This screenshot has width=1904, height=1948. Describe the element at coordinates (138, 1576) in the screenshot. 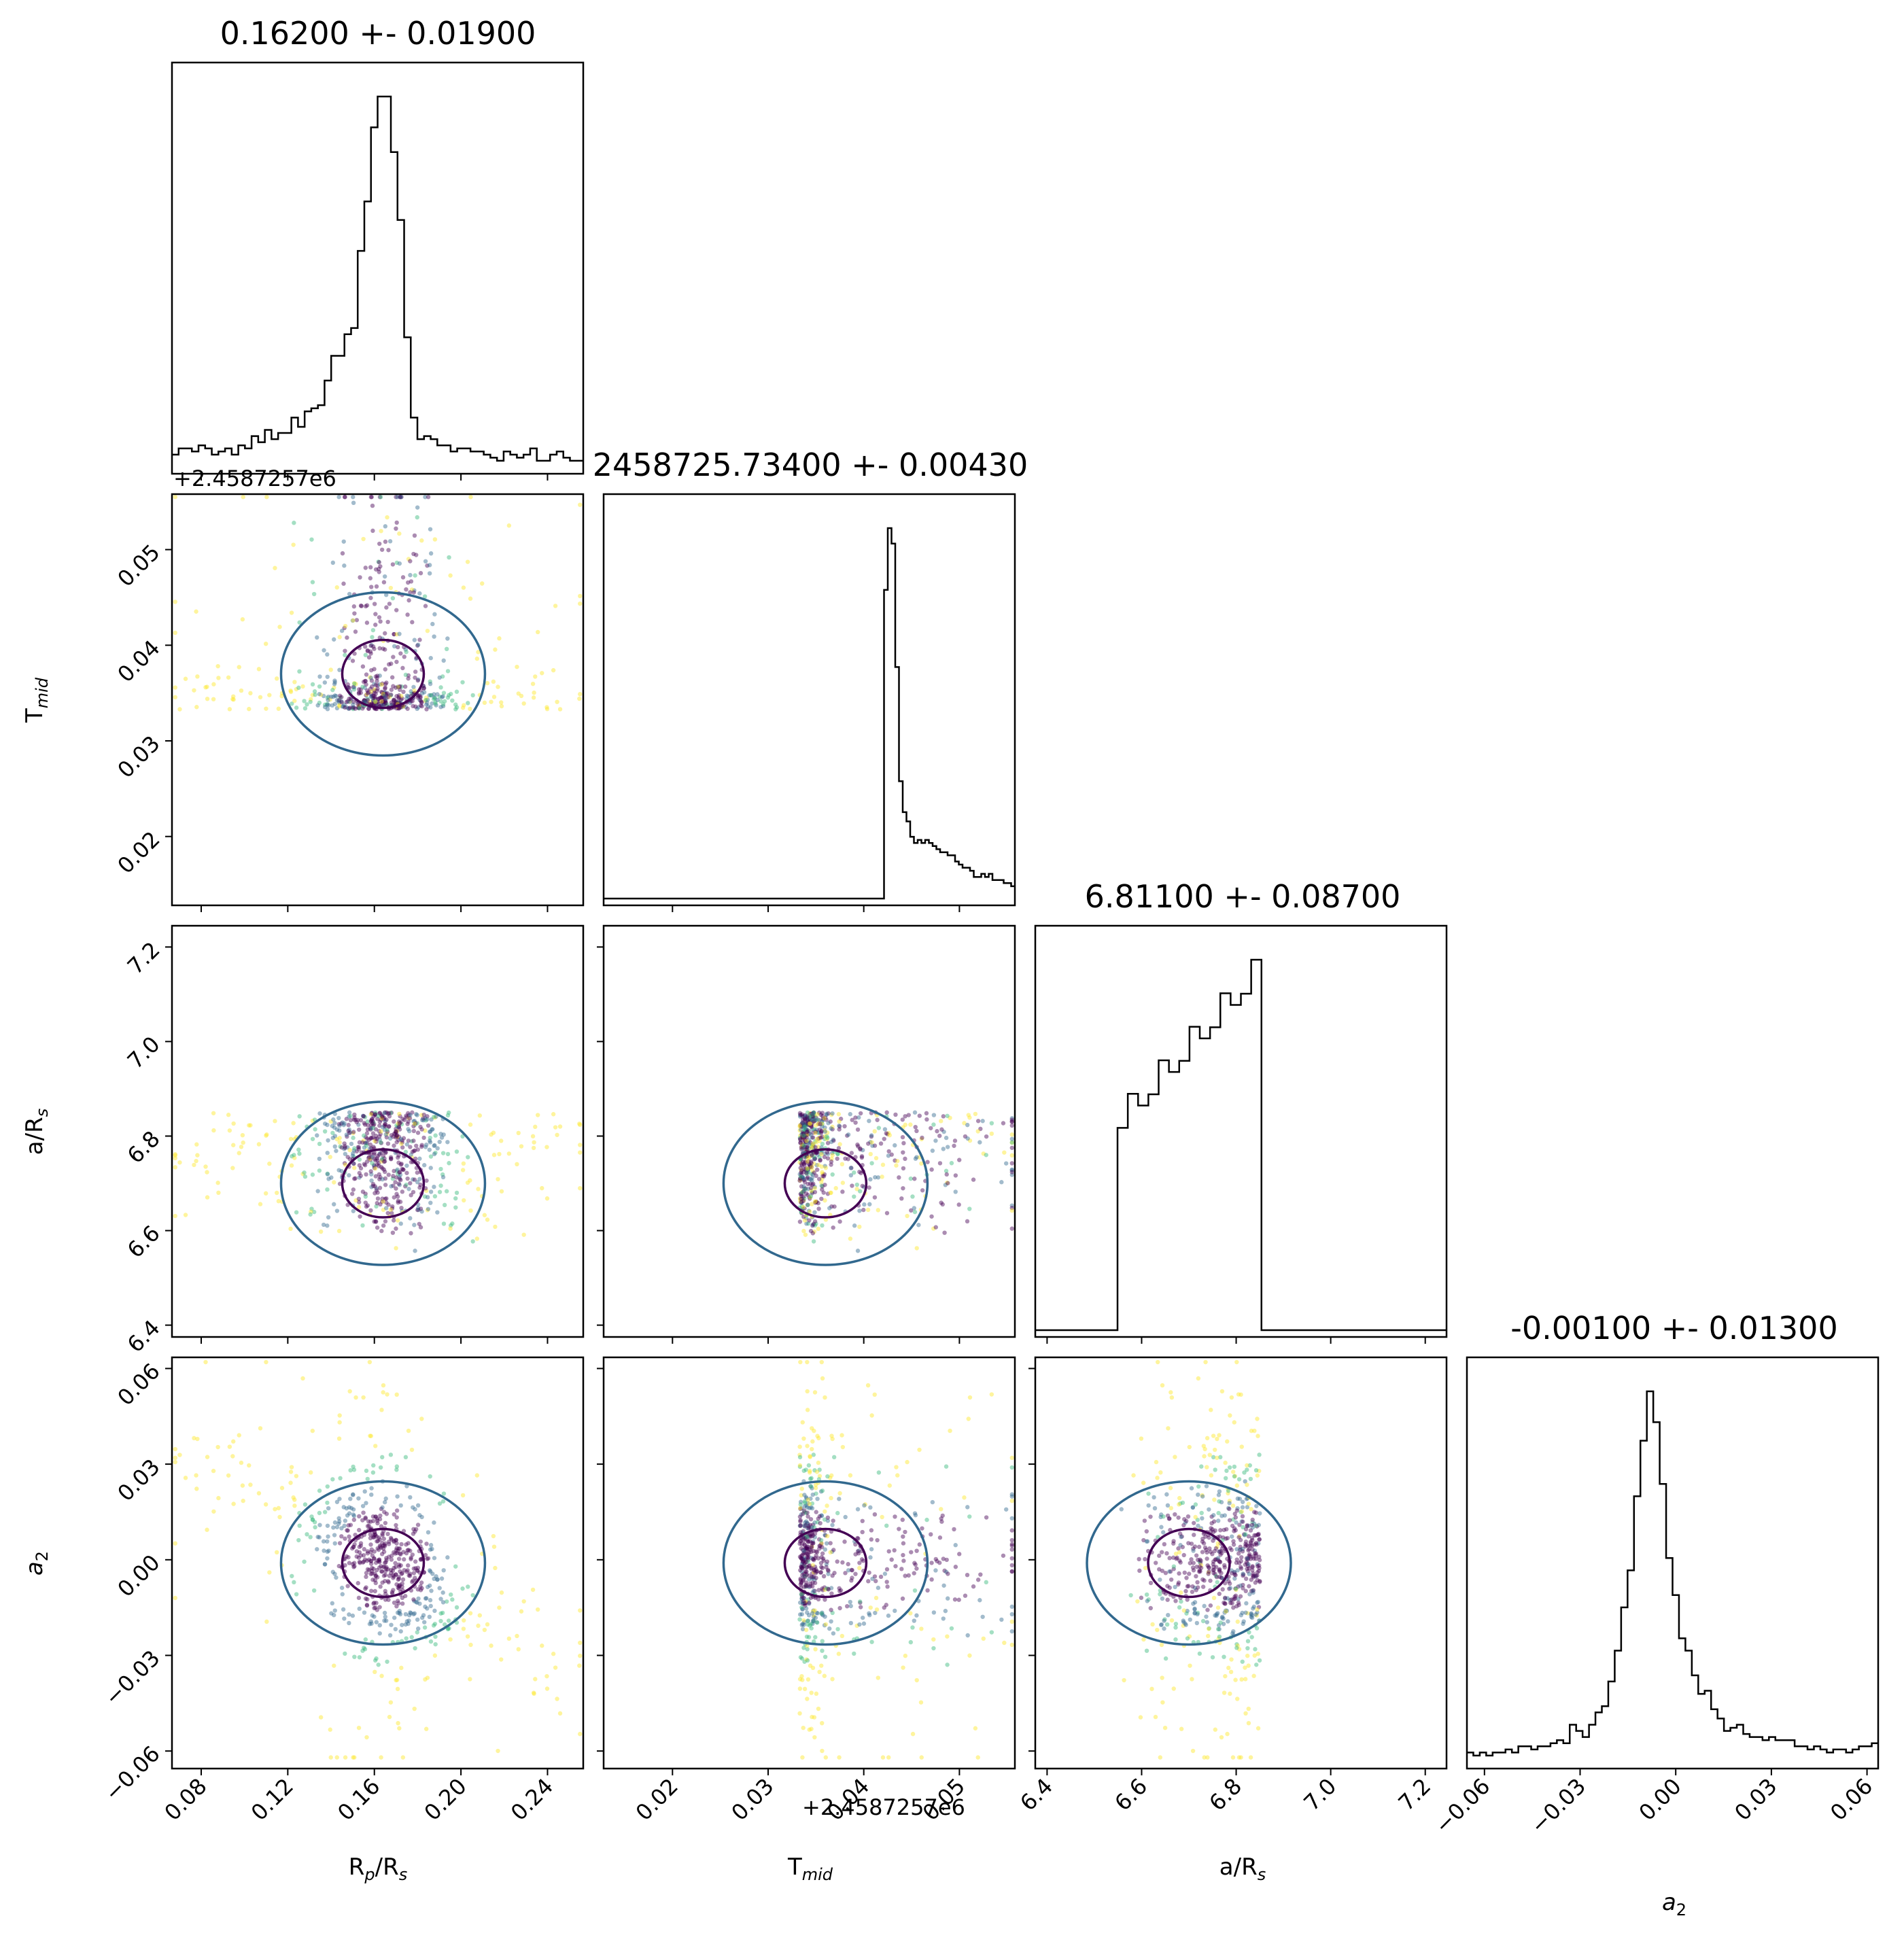

I see `y-tick-label-a2: 0.00` at that location.